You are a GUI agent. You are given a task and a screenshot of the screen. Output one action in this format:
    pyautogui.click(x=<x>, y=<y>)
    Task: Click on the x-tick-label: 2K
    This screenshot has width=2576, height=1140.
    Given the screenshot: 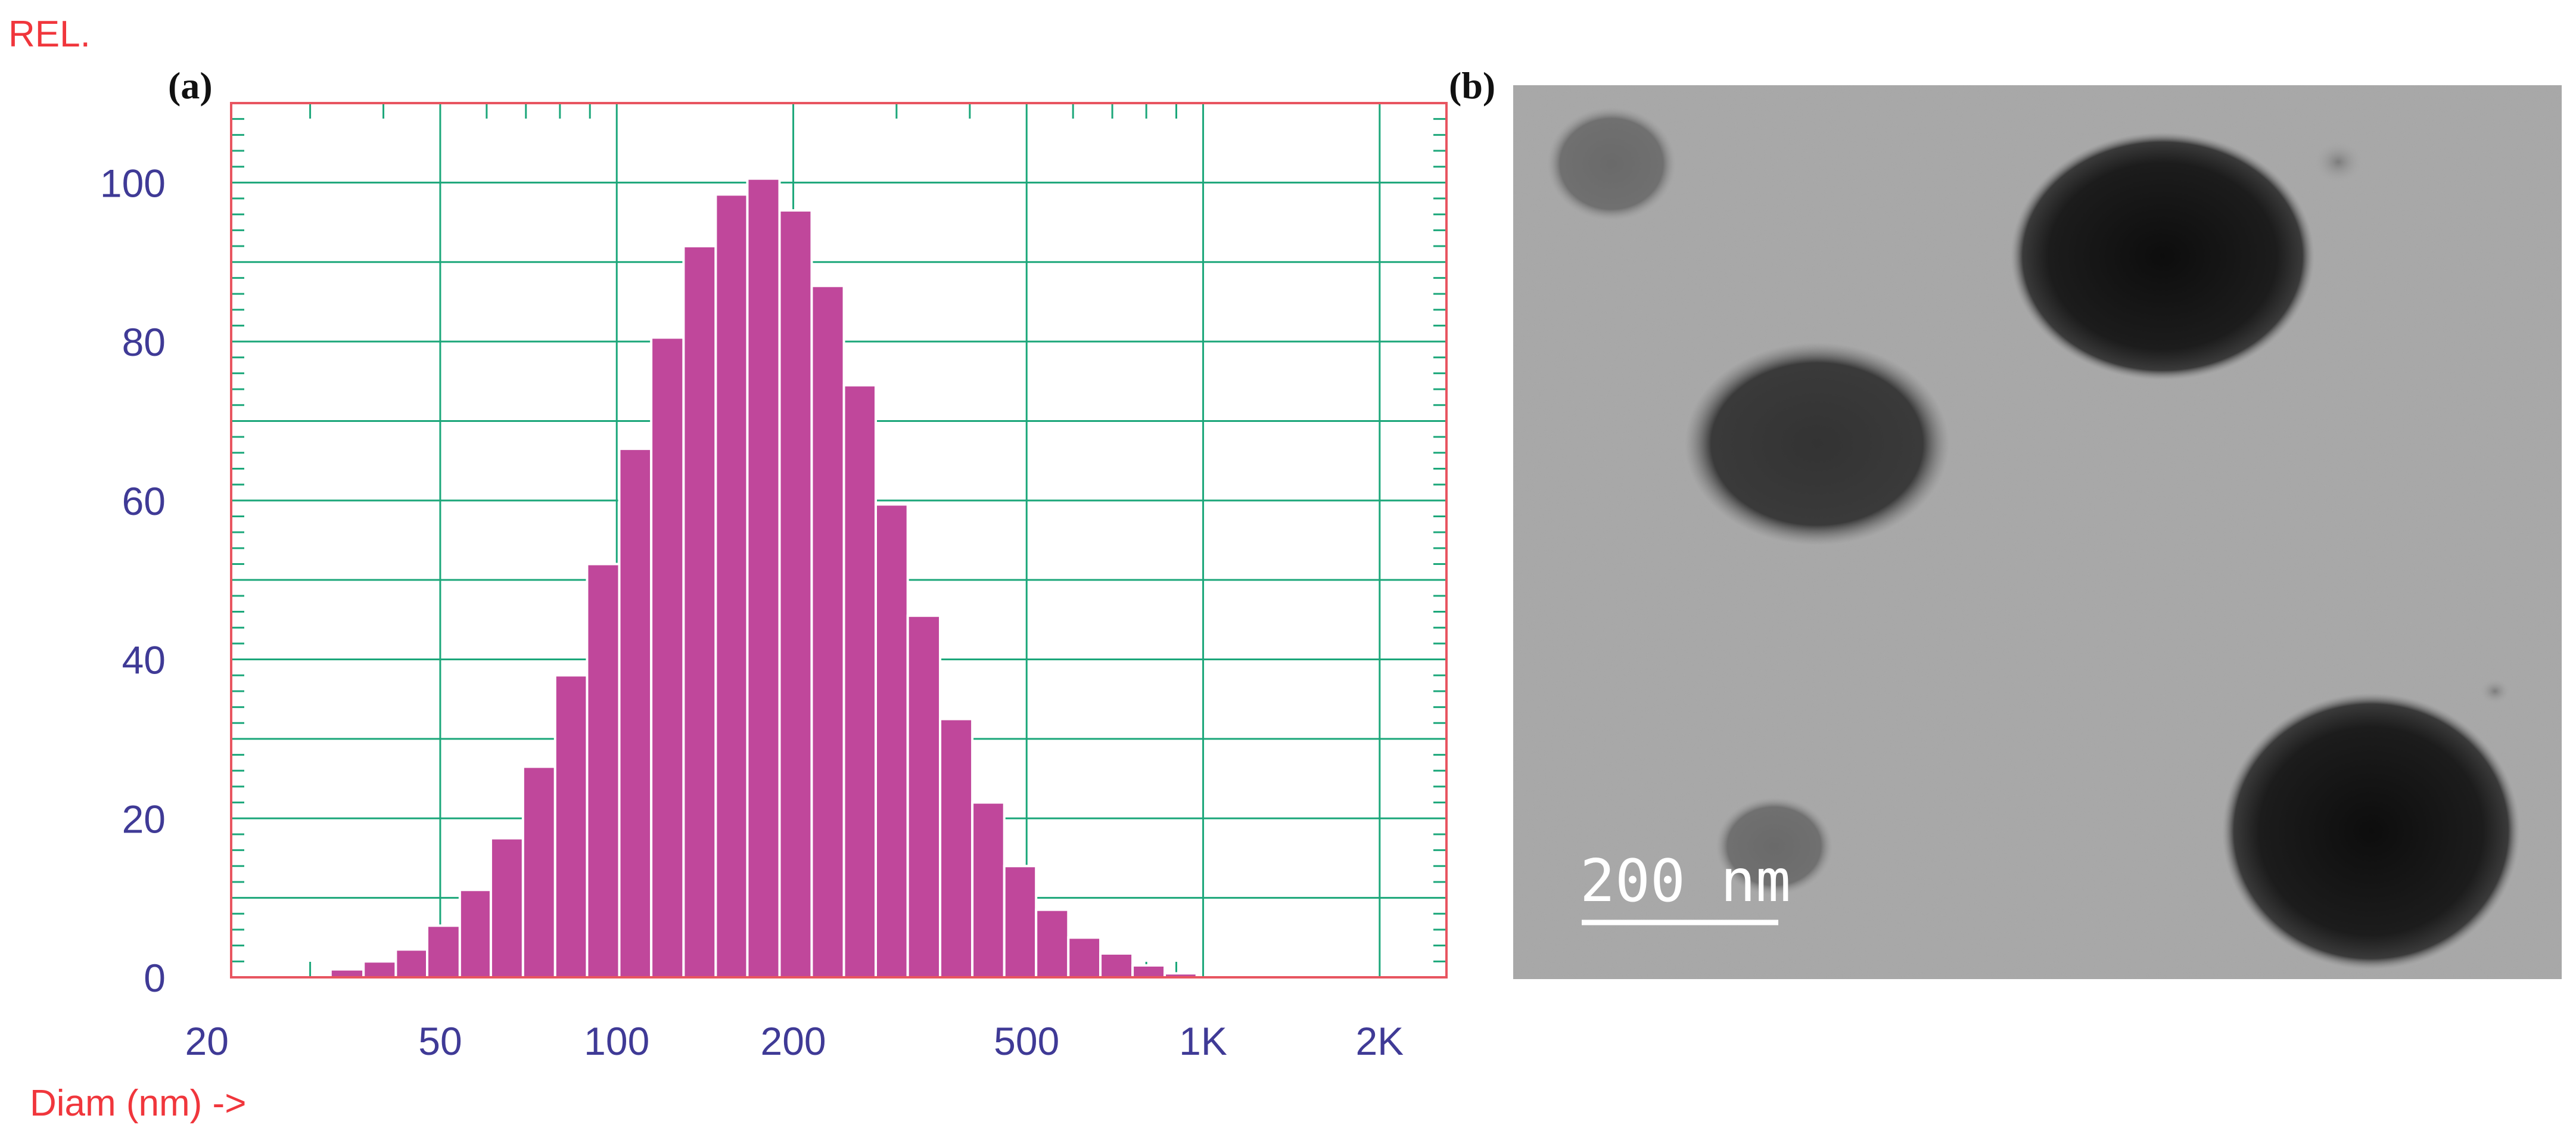 What is the action you would take?
    pyautogui.click(x=1379, y=1041)
    